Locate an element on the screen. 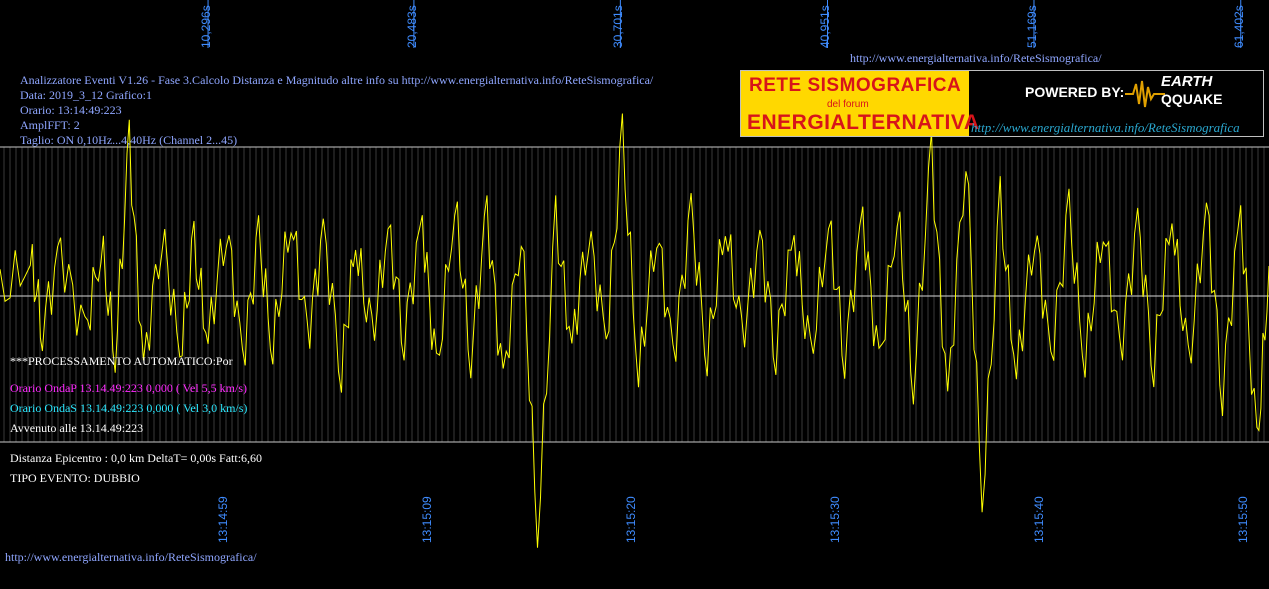 The image size is (1269, 589). elapsed-tick-label: 51,169s is located at coordinates (1031, 26).